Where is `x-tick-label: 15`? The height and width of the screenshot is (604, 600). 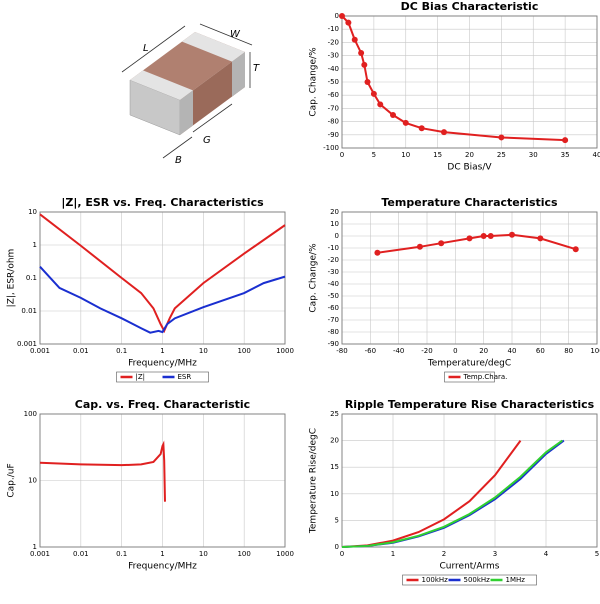 x-tick-label: 15 is located at coordinates (437, 155).